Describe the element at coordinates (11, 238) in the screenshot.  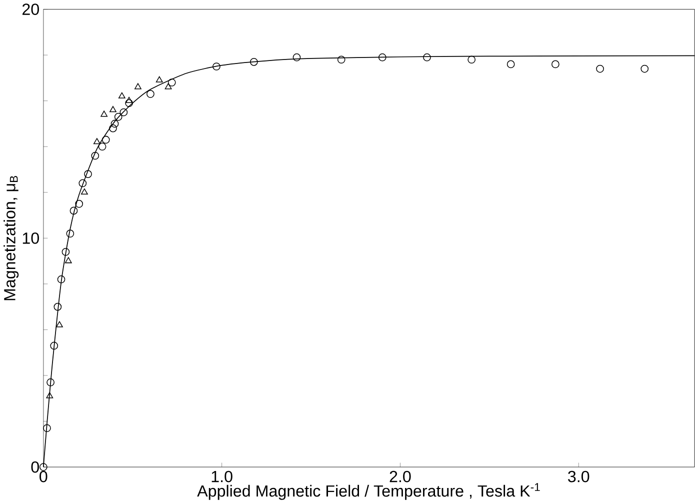
I see `y-axis-title: Magnetization, μ$_{B}$` at that location.